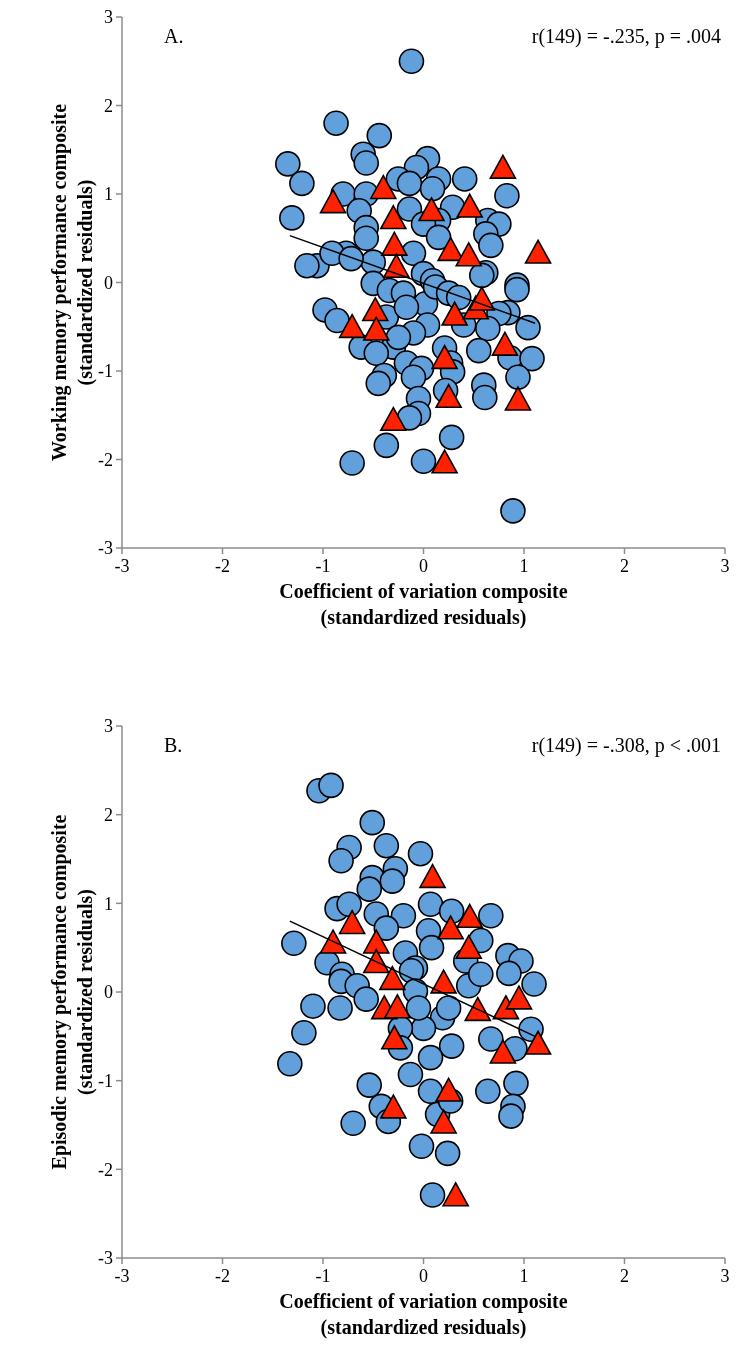 This screenshot has width=737, height=1369. What do you see at coordinates (173, 745) in the screenshot?
I see `annotation: B.` at bounding box center [173, 745].